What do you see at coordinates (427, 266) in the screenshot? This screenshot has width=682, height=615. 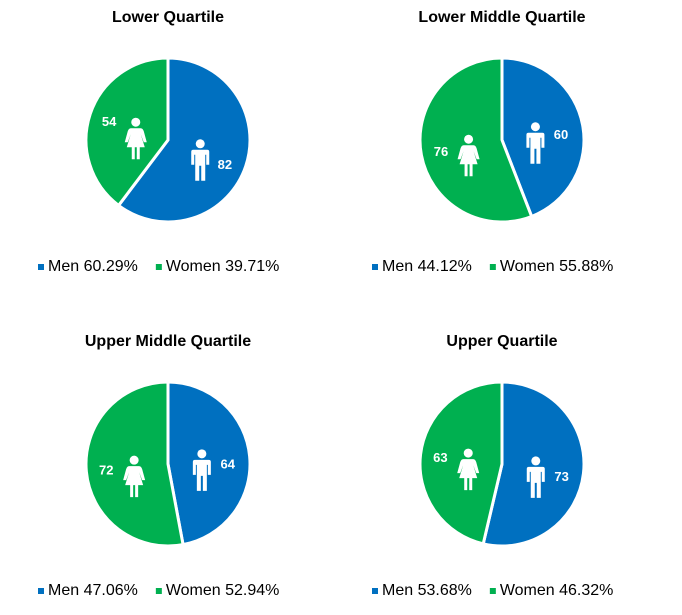 I see `legend-label-men: Men 44.12%` at bounding box center [427, 266].